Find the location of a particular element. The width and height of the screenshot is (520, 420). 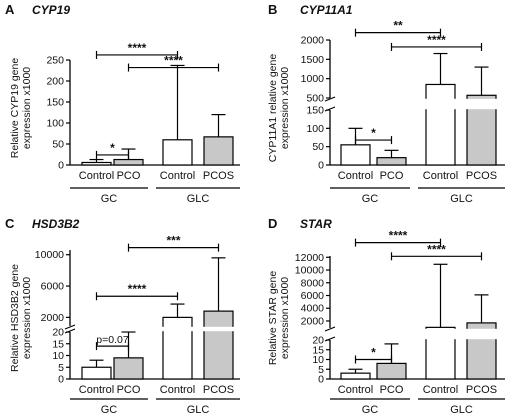

panel-title: STAR is located at coordinates (316, 224).